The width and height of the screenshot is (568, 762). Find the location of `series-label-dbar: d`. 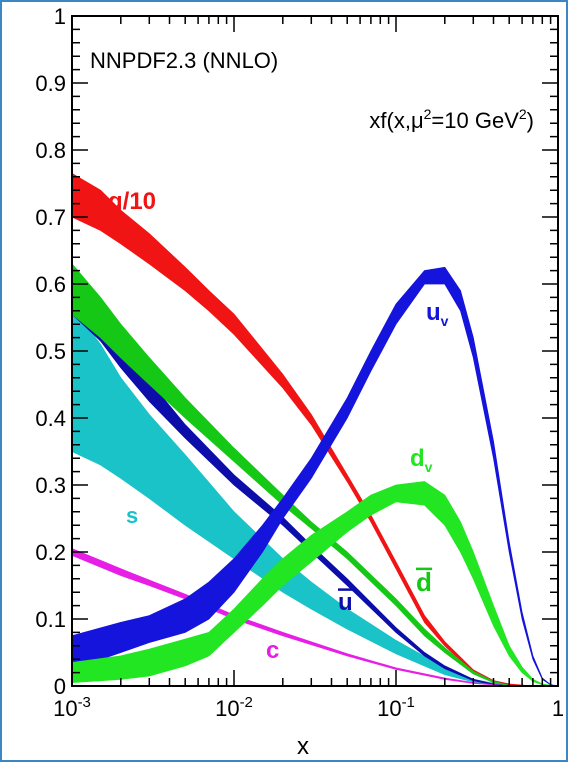

series-label-dbar: d is located at coordinates (424, 582).